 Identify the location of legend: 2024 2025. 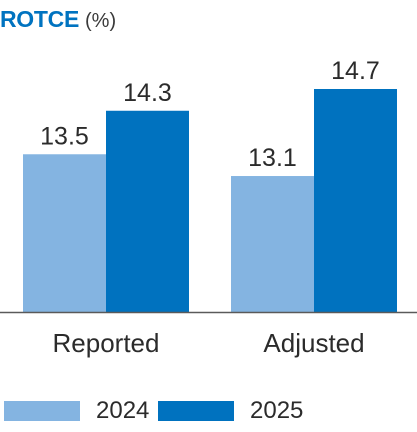
(208, 411).